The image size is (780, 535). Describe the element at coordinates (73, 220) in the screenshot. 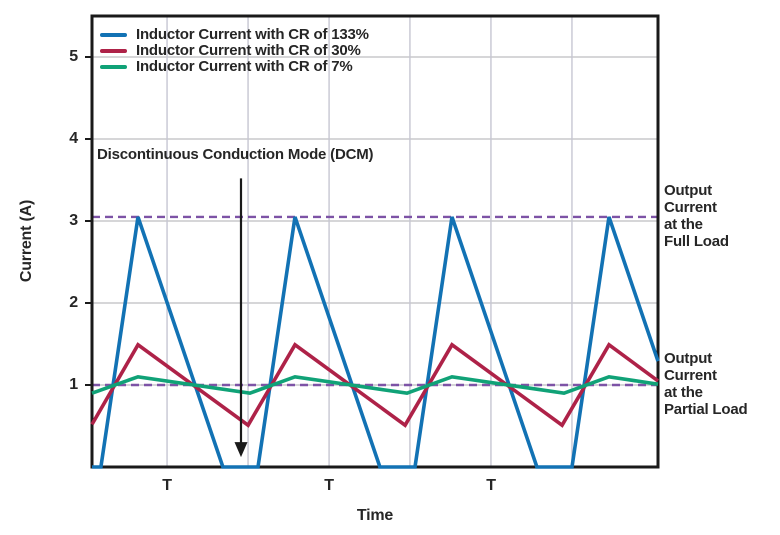

I see `y-tick-label-3: 3` at that location.